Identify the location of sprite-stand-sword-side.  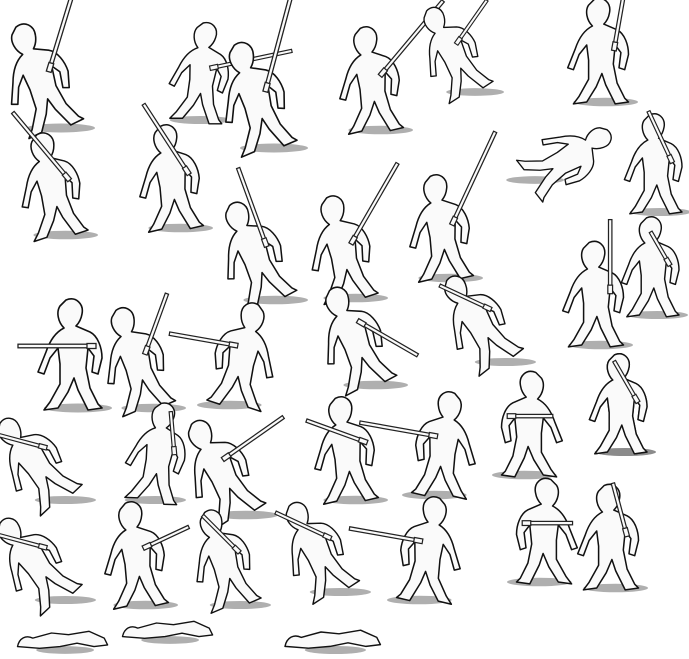
(622, 405).